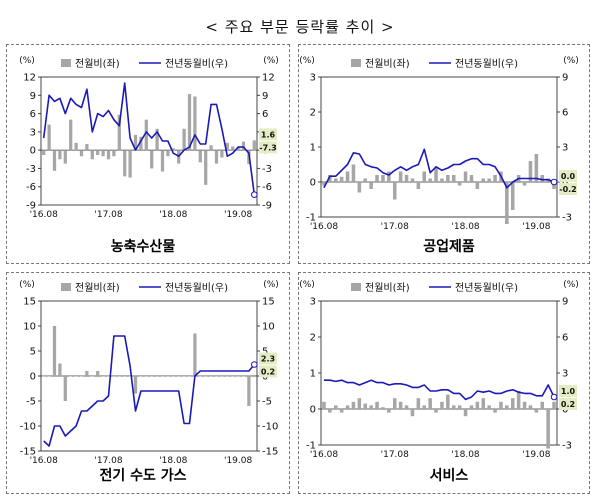  What do you see at coordinates (268, 359) in the screenshot?
I see `end-label-top: 2.3` at bounding box center [268, 359].